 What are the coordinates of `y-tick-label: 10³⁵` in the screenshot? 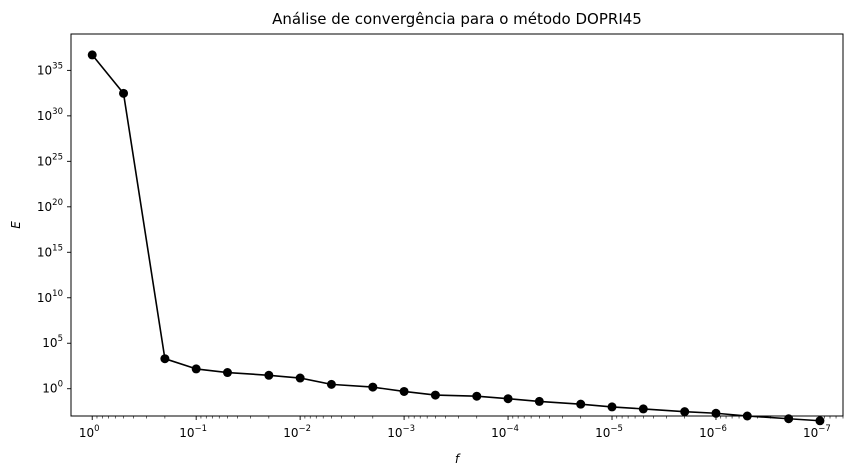 It's located at (50, 69).